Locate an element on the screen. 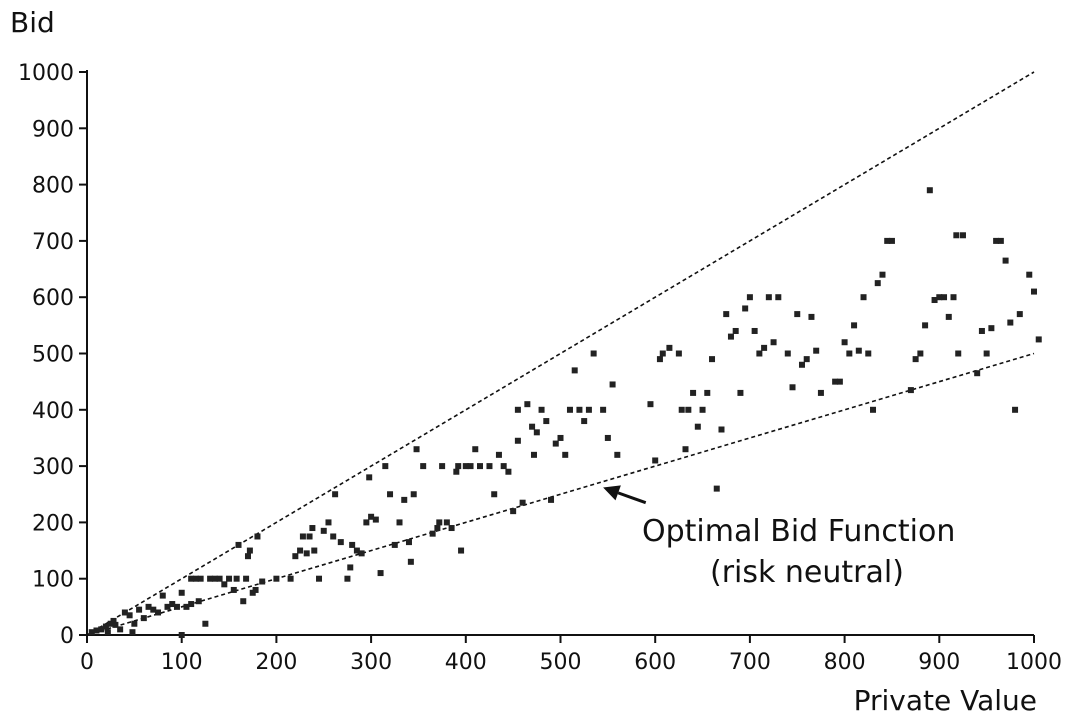  x-tick-label: 0 is located at coordinates (87, 662).